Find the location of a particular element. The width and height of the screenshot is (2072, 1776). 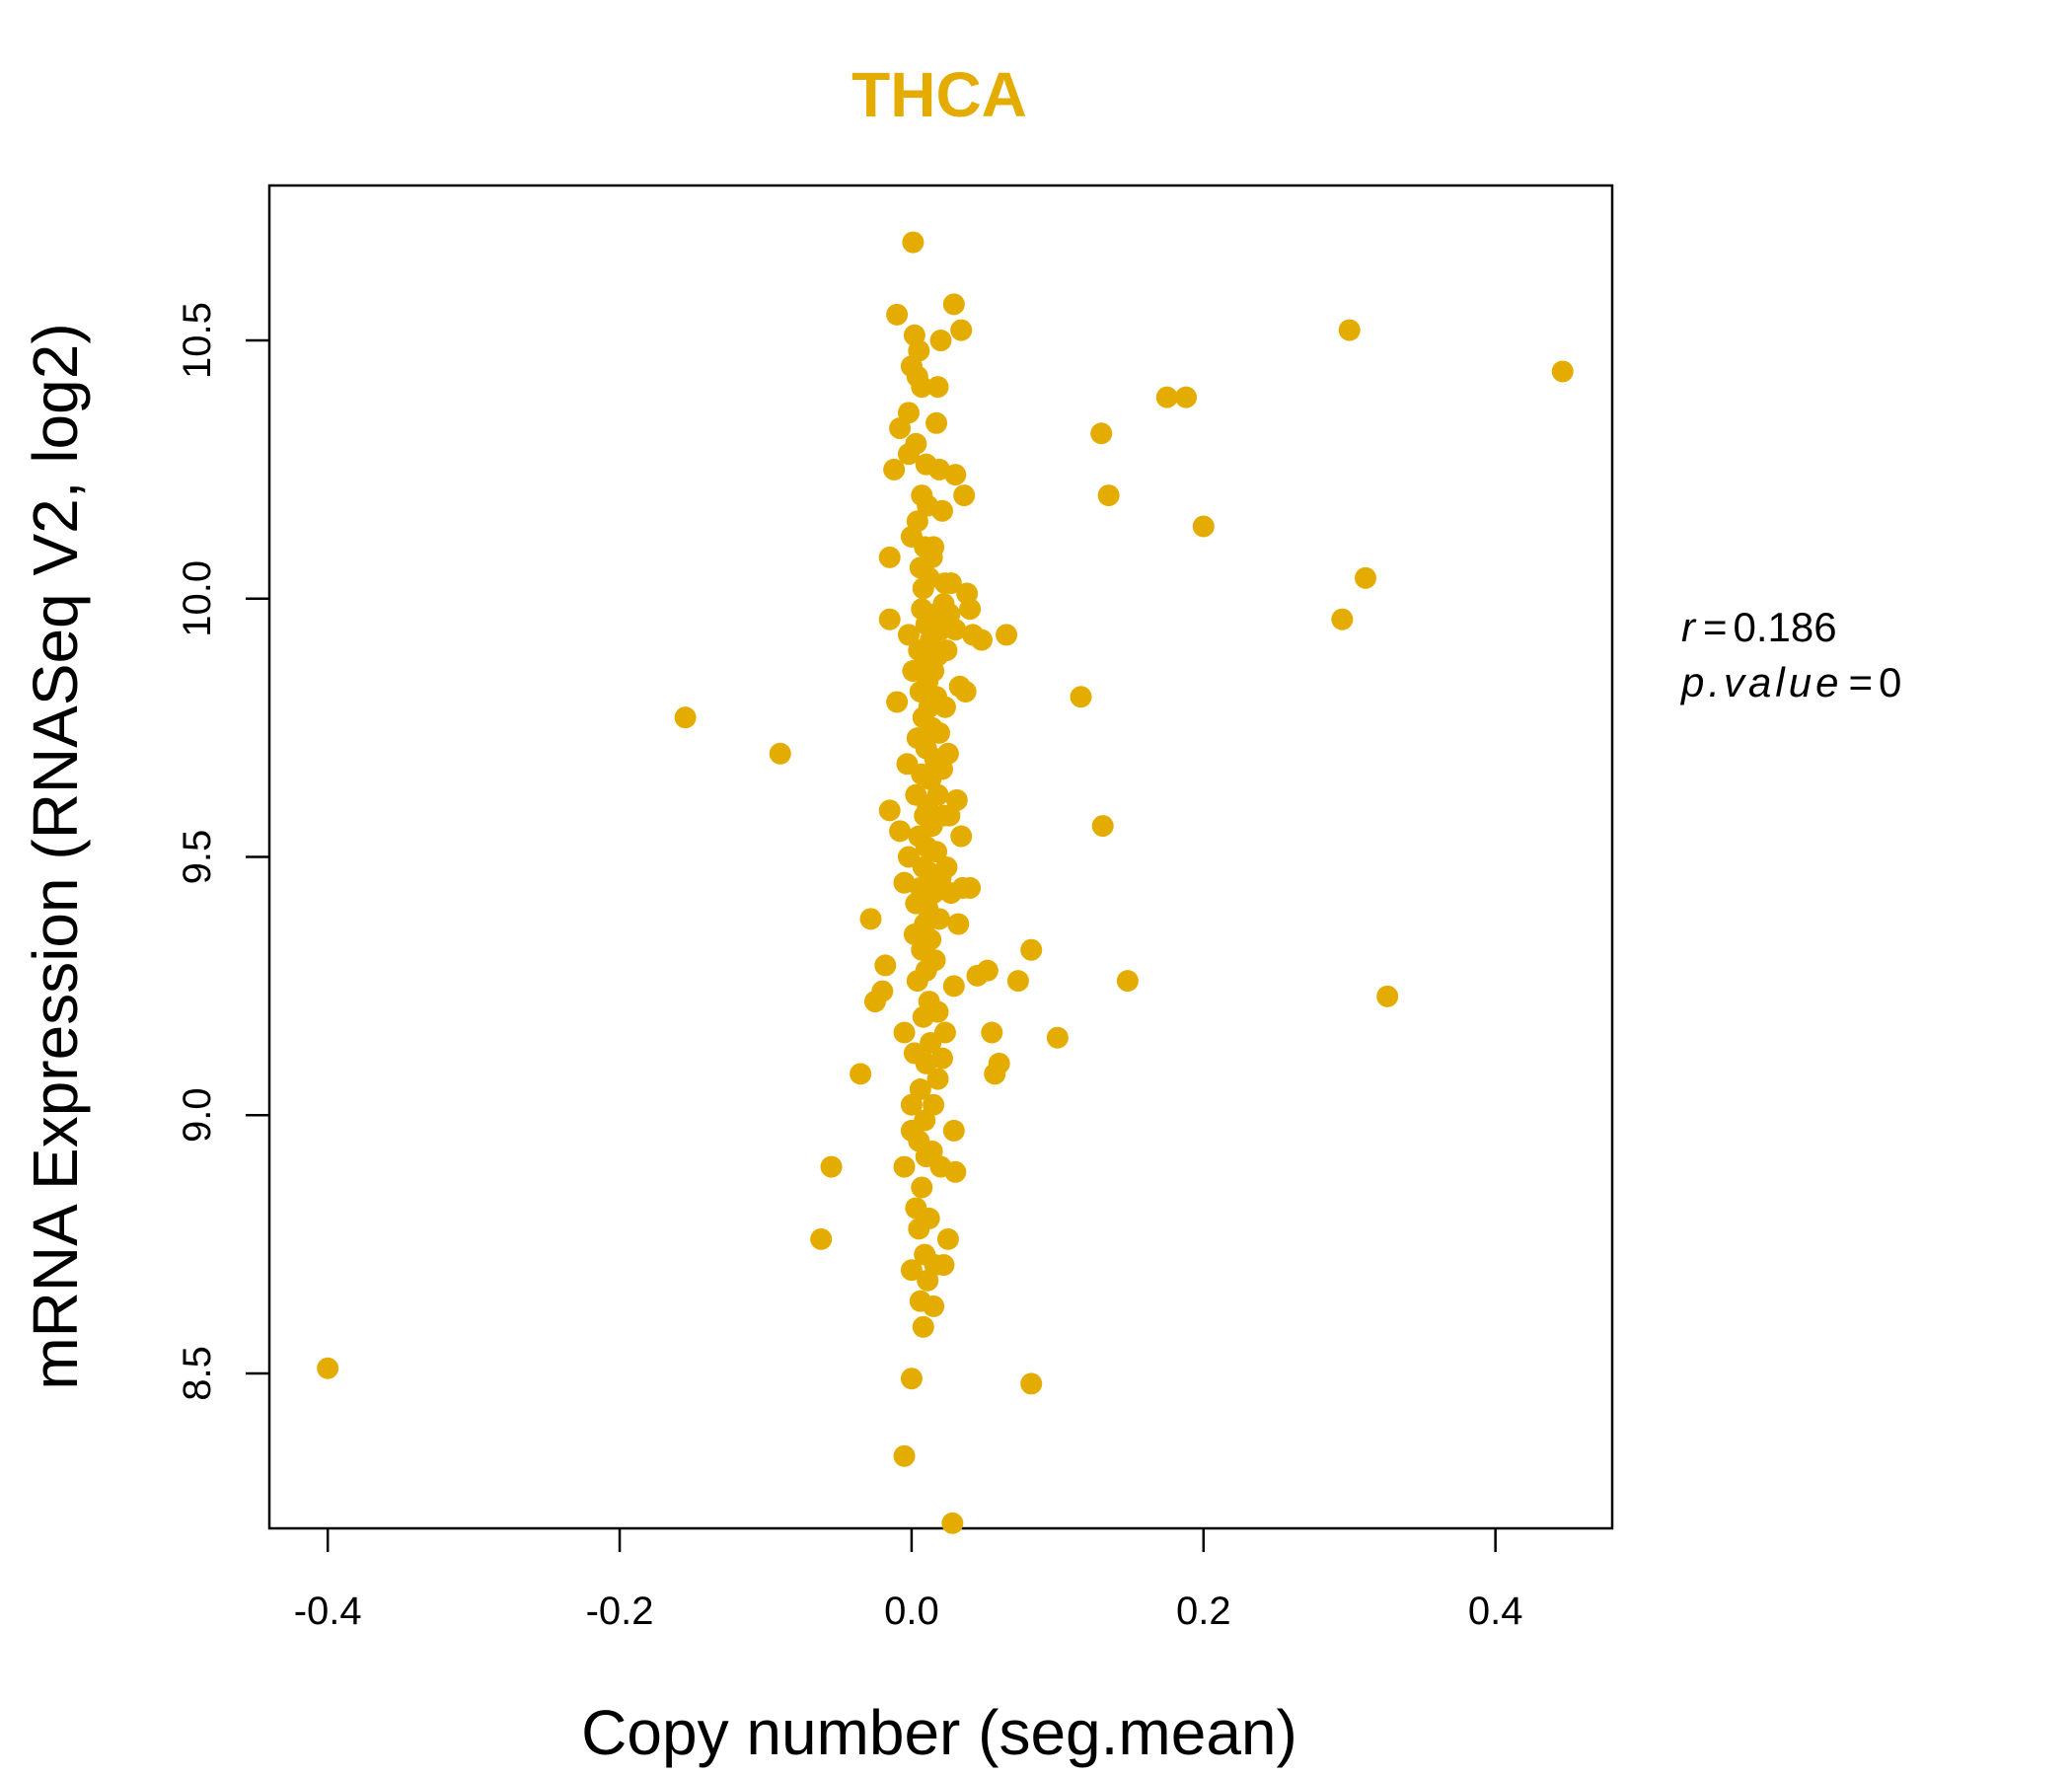

stat-p-label: p.value is located at coordinates (1761, 682).